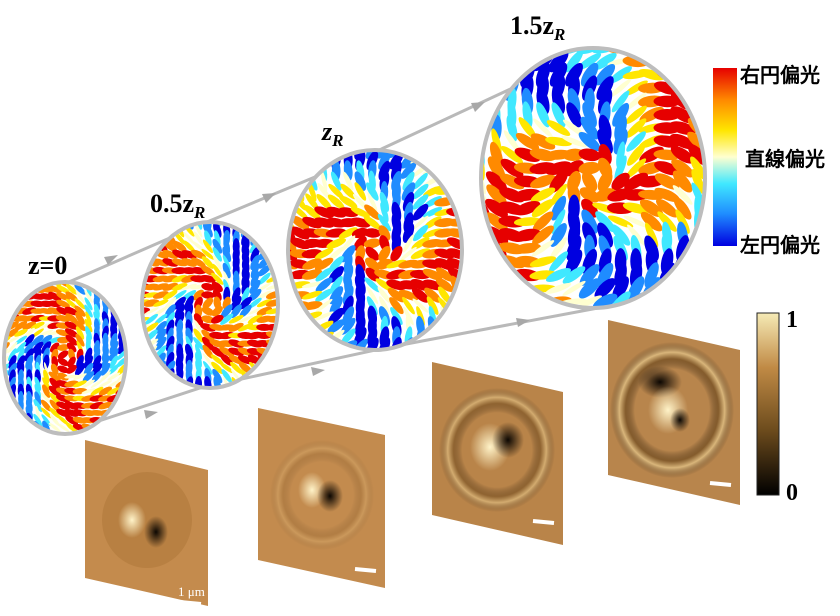 The image size is (840, 616). Describe the element at coordinates (725, 157) in the screenshot. I see `polarization-colorbar-gradient` at that location.